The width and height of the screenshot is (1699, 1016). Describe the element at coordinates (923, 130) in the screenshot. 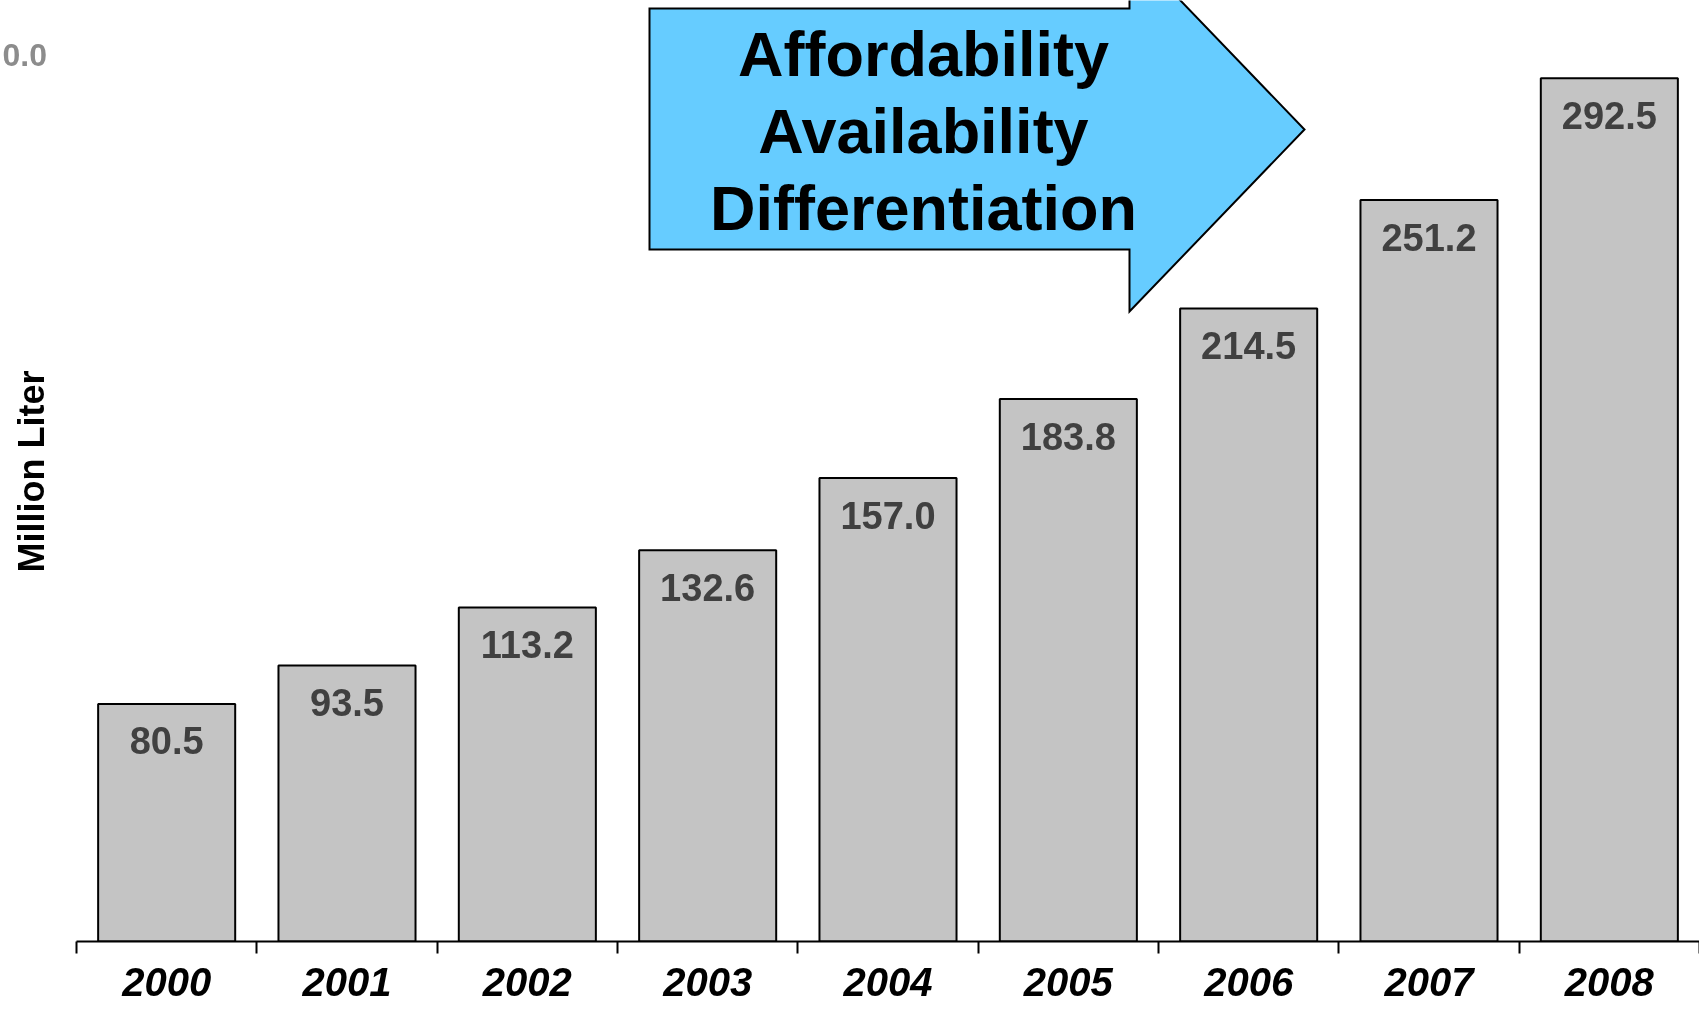

I see `annotation: Availability` at that location.